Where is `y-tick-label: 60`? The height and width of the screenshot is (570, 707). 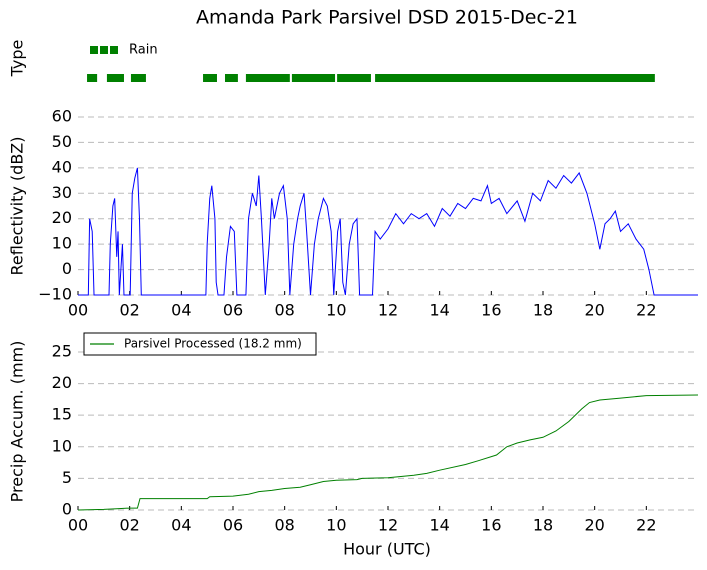 y-tick-label: 60 is located at coordinates (62, 116).